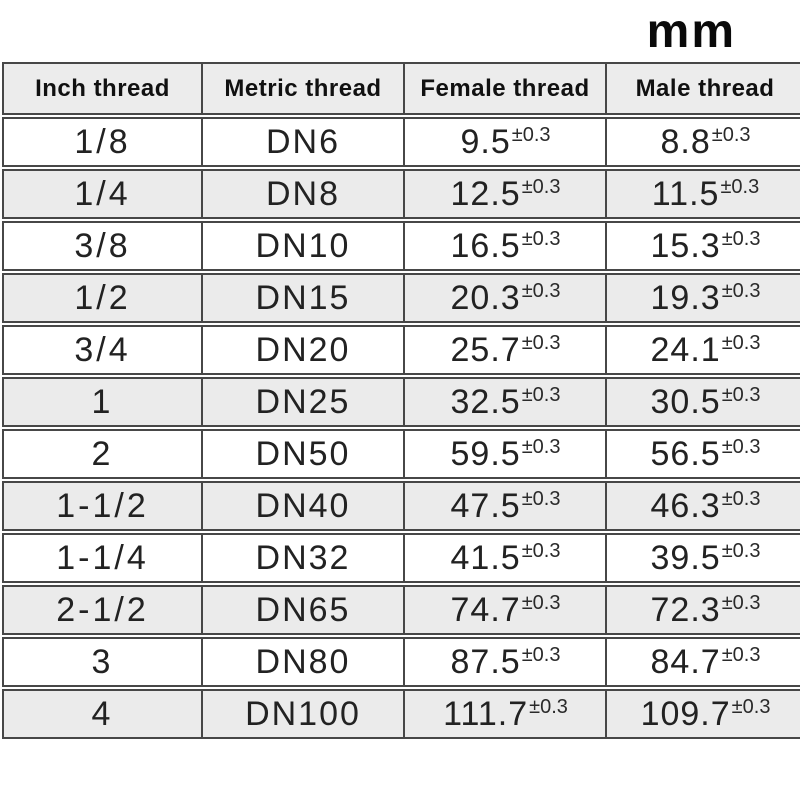 The width and height of the screenshot is (800, 800). I want to click on female-thread-cell: 87.5±0.3, so click(506, 662).